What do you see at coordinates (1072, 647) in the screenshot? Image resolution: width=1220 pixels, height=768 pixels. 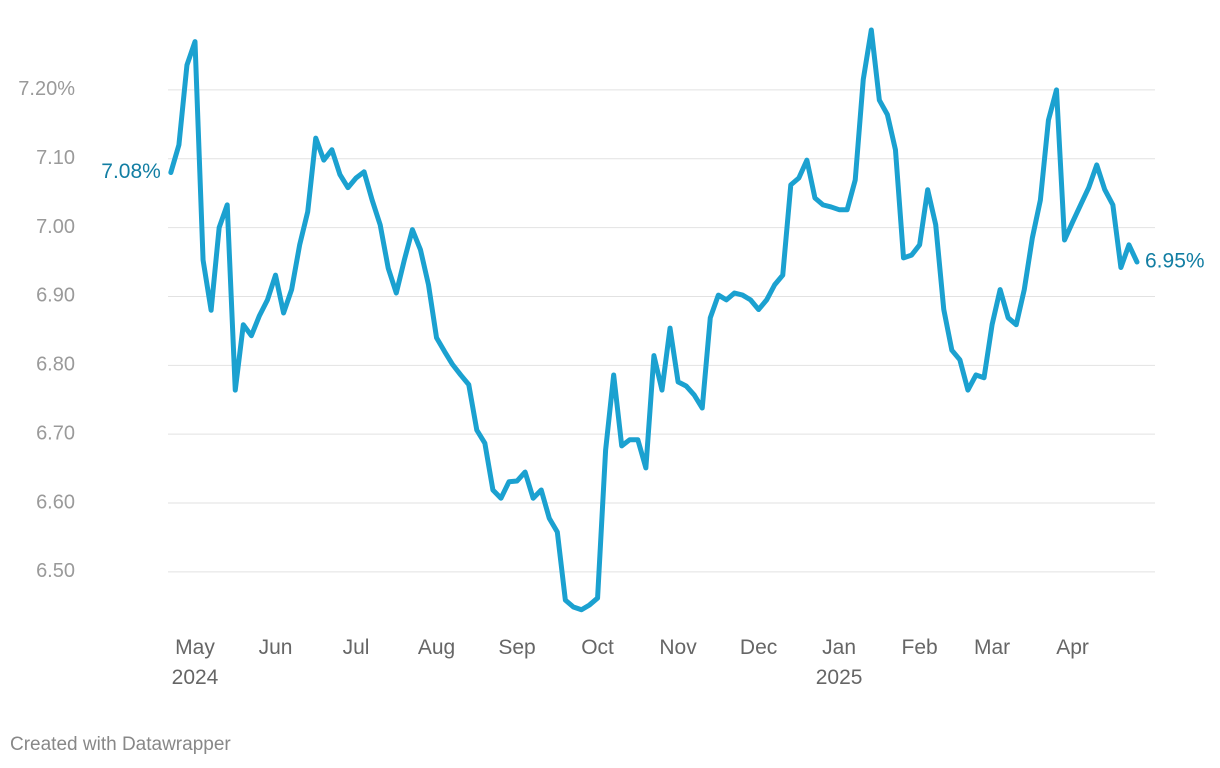 I see `x-tick-label: Apr` at bounding box center [1072, 647].